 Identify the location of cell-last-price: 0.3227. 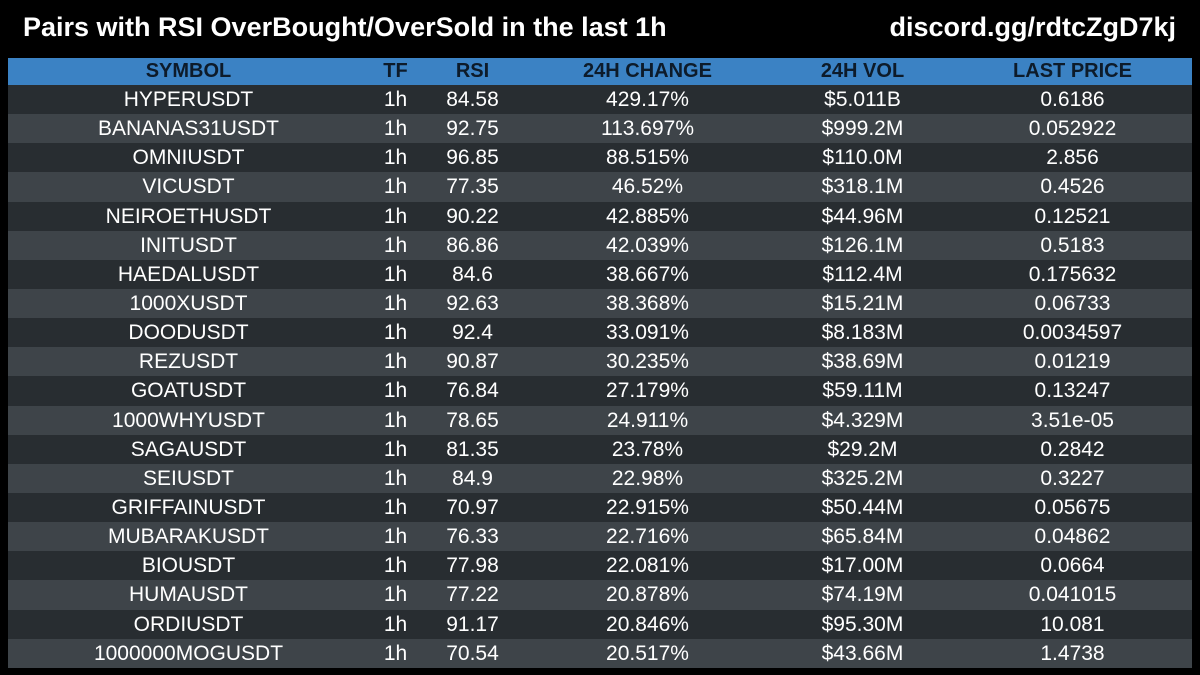
(1072, 478).